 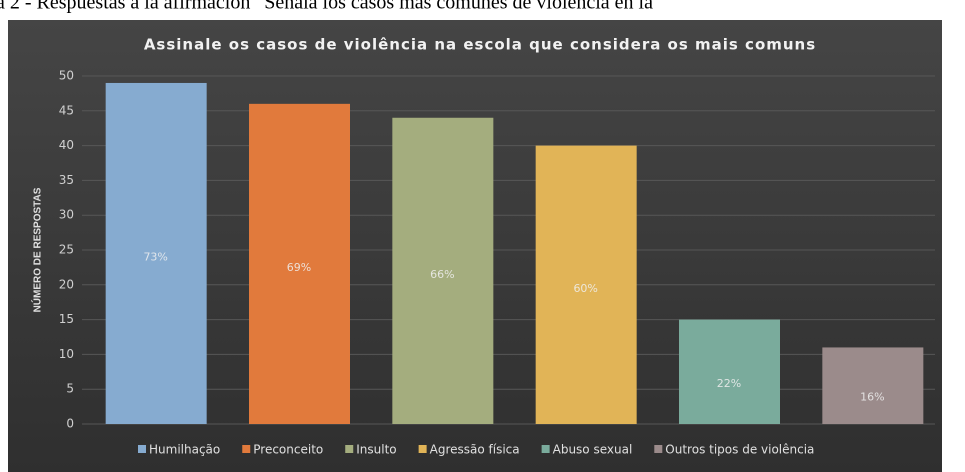 What do you see at coordinates (66, 250) in the screenshot?
I see `y-tick-label: 25` at bounding box center [66, 250].